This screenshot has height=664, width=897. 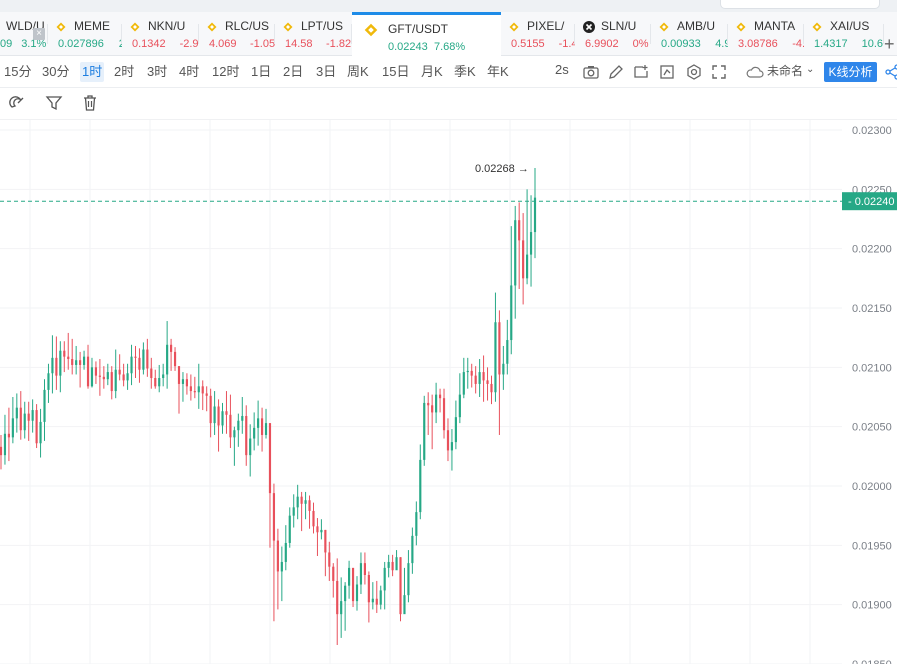 What do you see at coordinates (396, 71) in the screenshot?
I see `timeframe-15日: 15日` at bounding box center [396, 71].